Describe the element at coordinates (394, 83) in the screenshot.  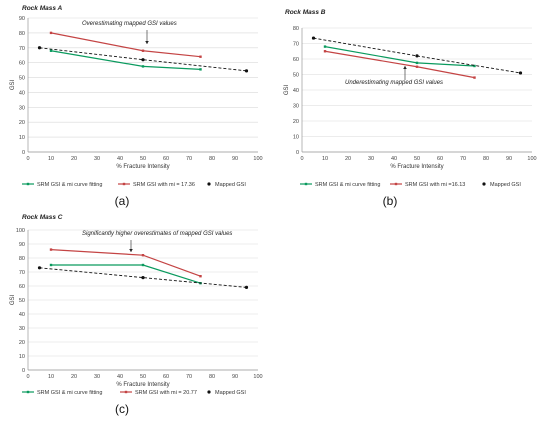
I see `annotation-text: Underestimating mapped GSI values` at that location.